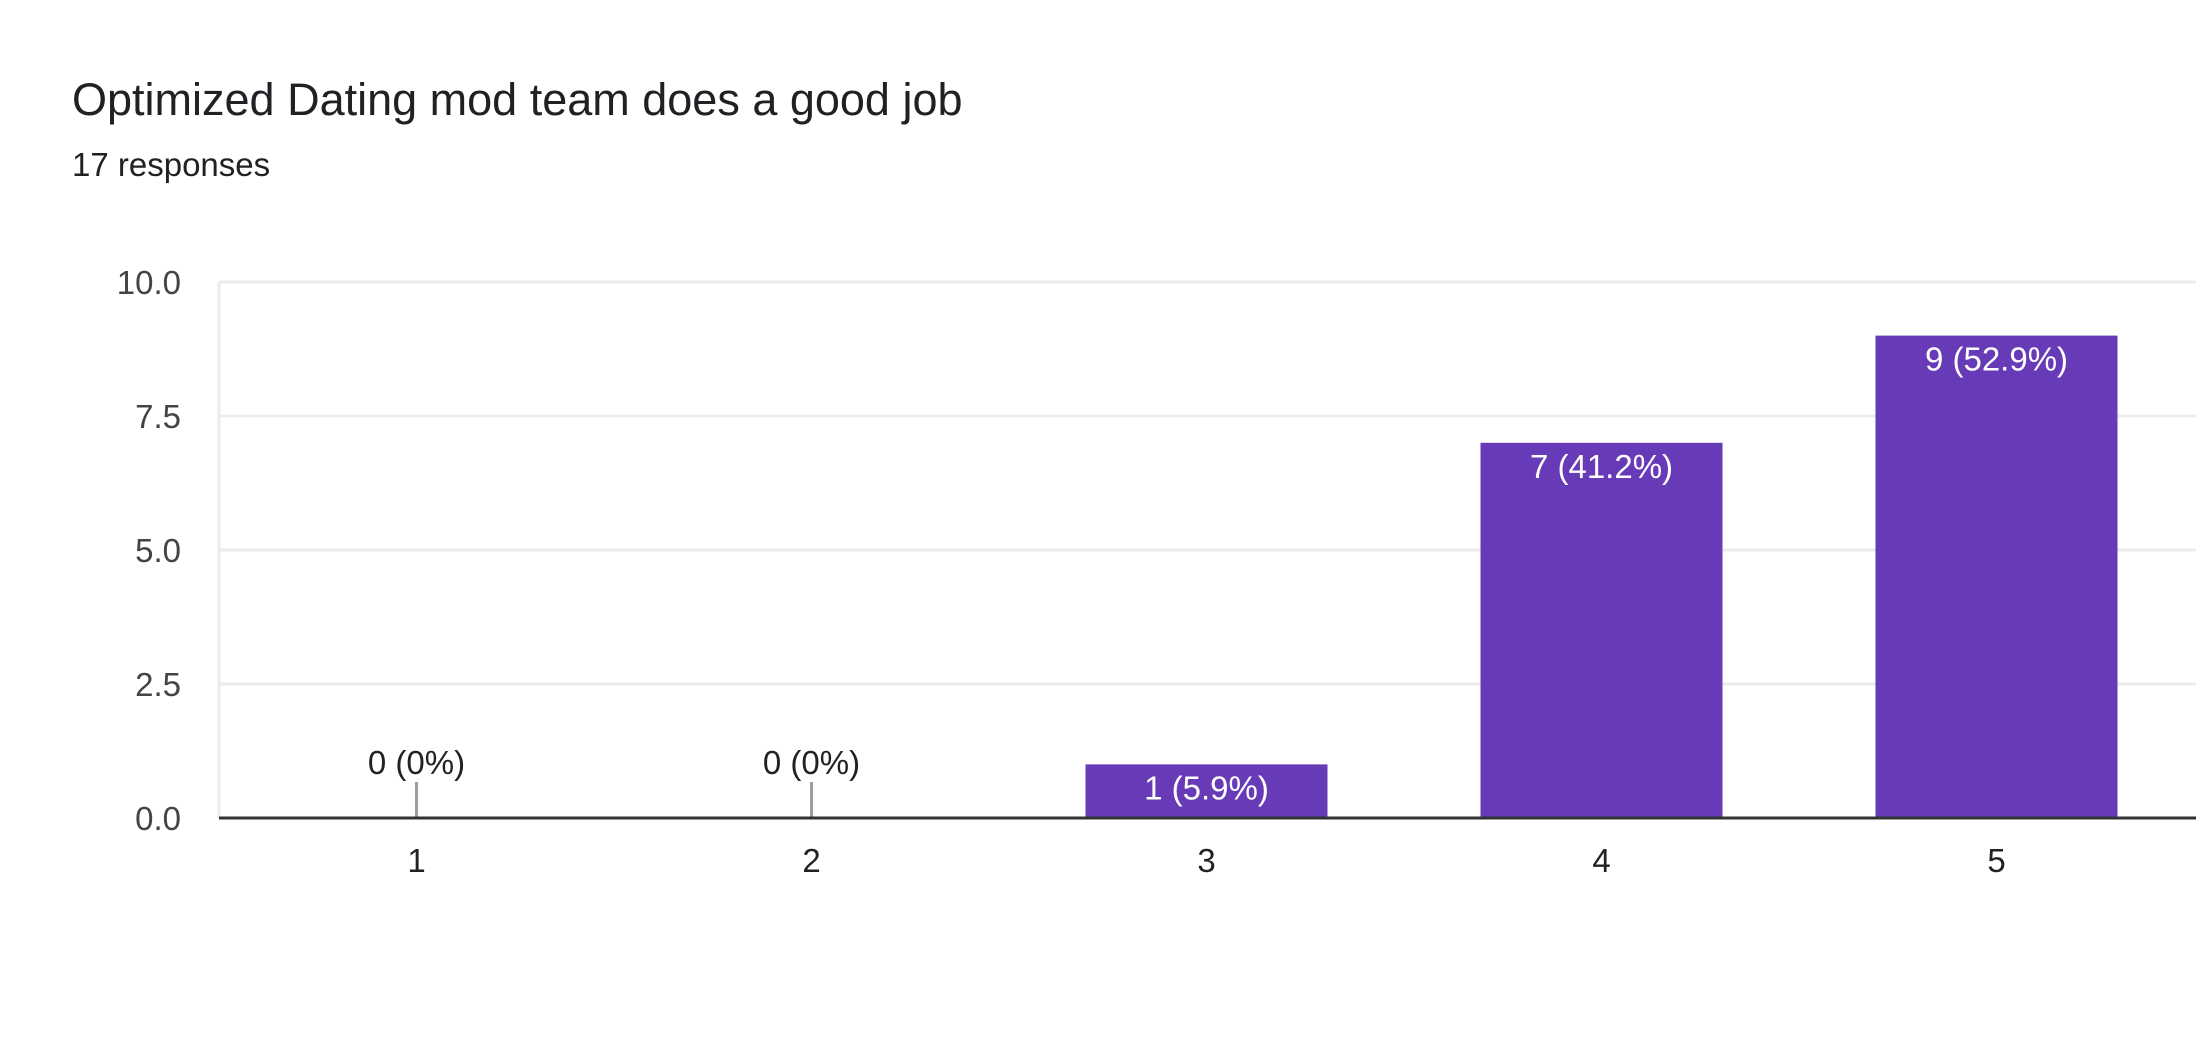 This screenshot has height=1044, width=2196. Describe the element at coordinates (416, 860) in the screenshot. I see `x-tick-label: 1` at that location.